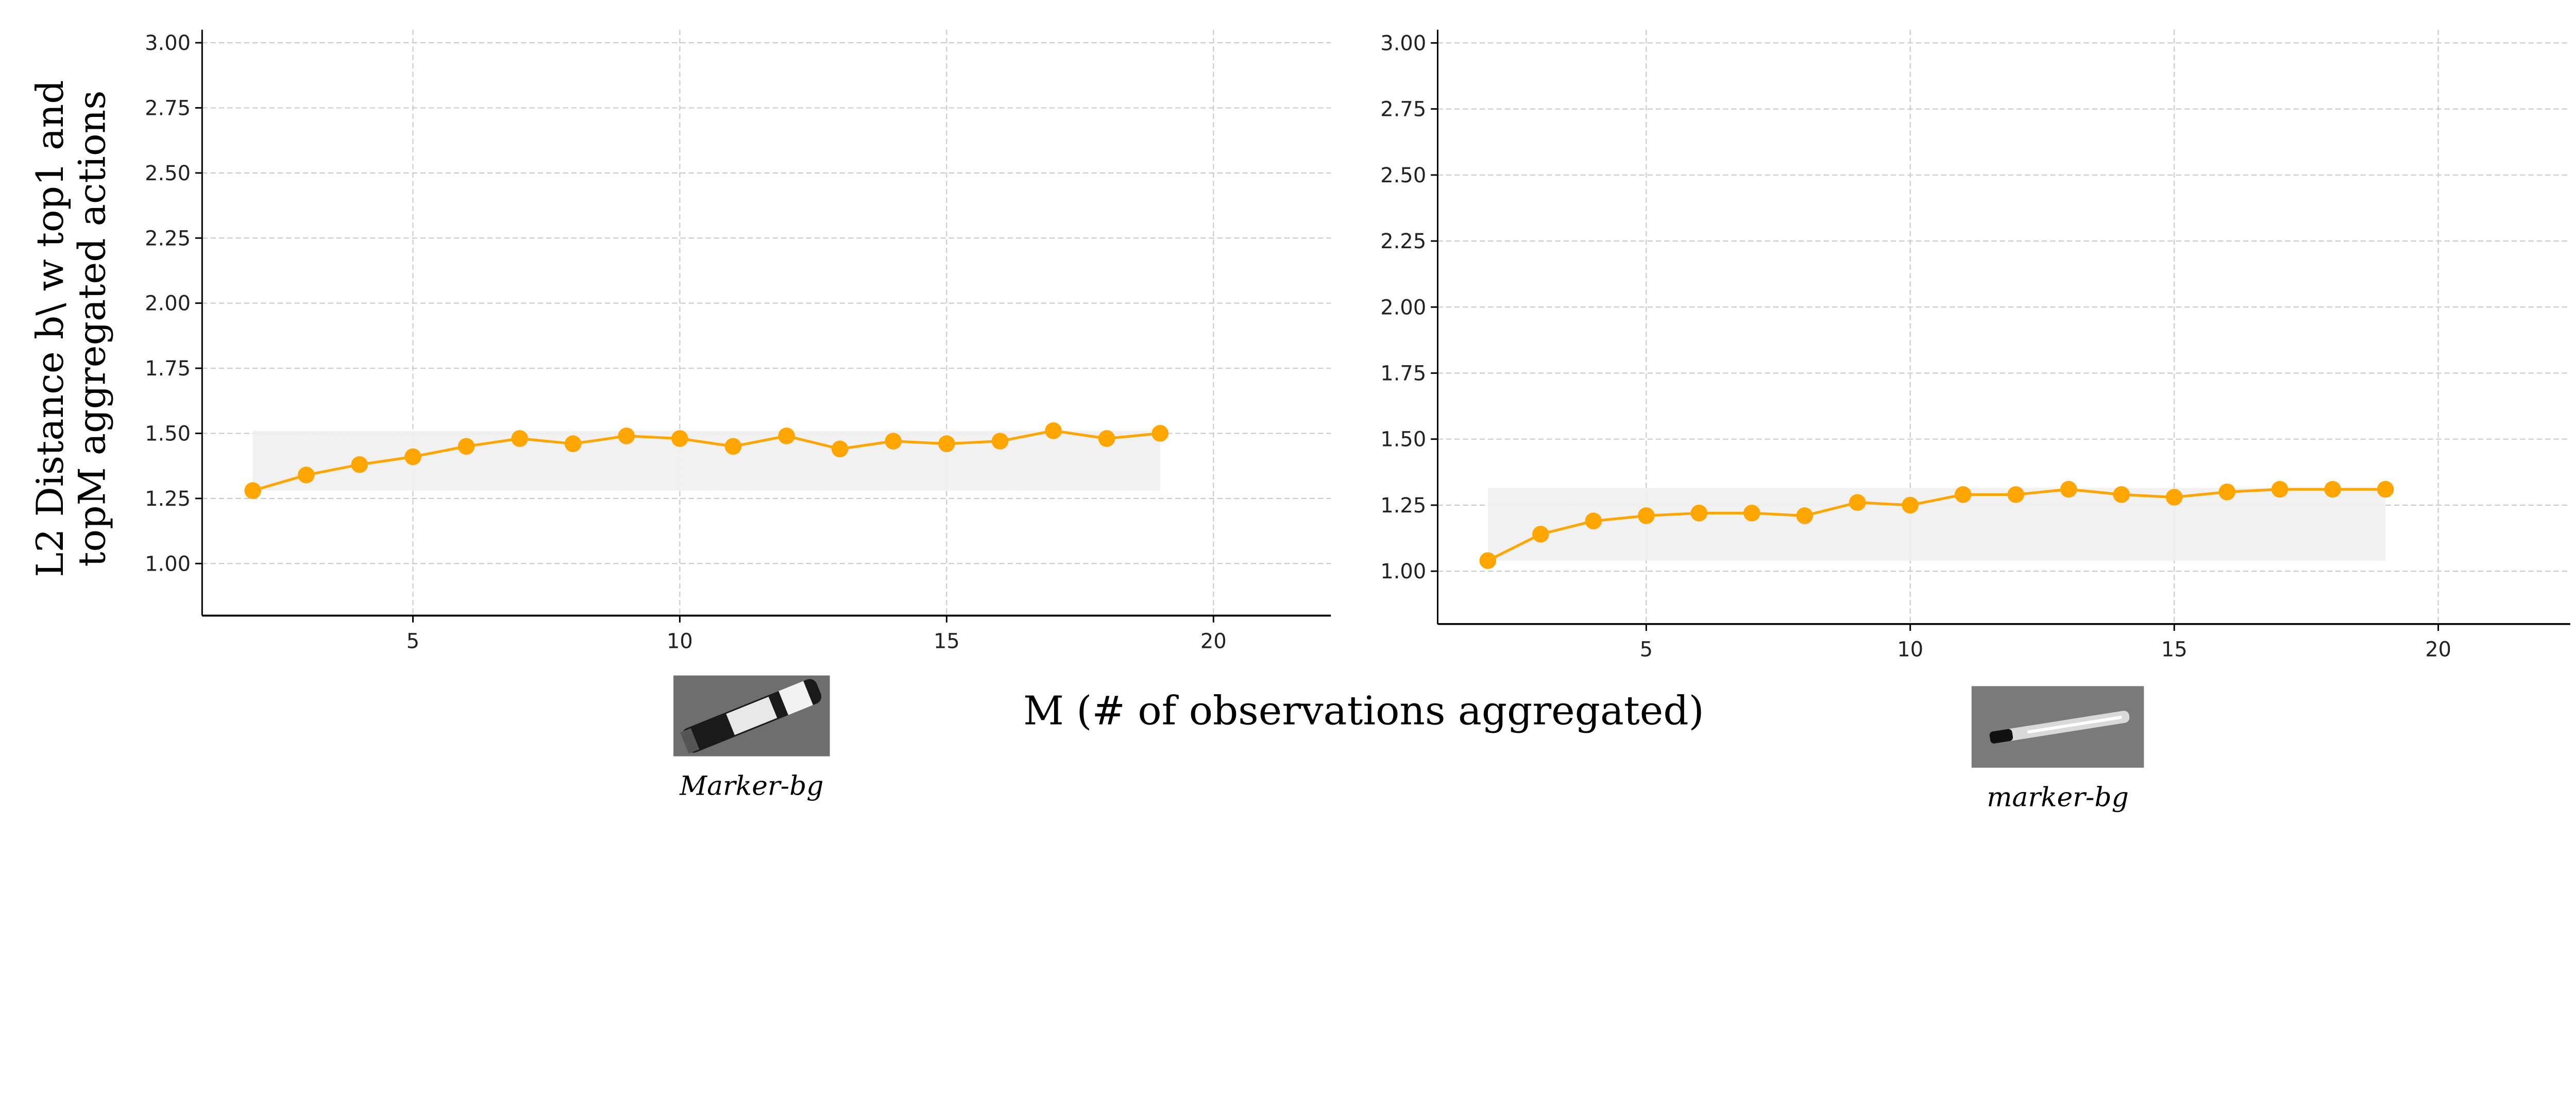 Image resolution: width=2576 pixels, height=1116 pixels. Describe the element at coordinates (51, 328) in the screenshot. I see `y-axis-label-line1: L2 Distance b\ w top1 and` at that location.